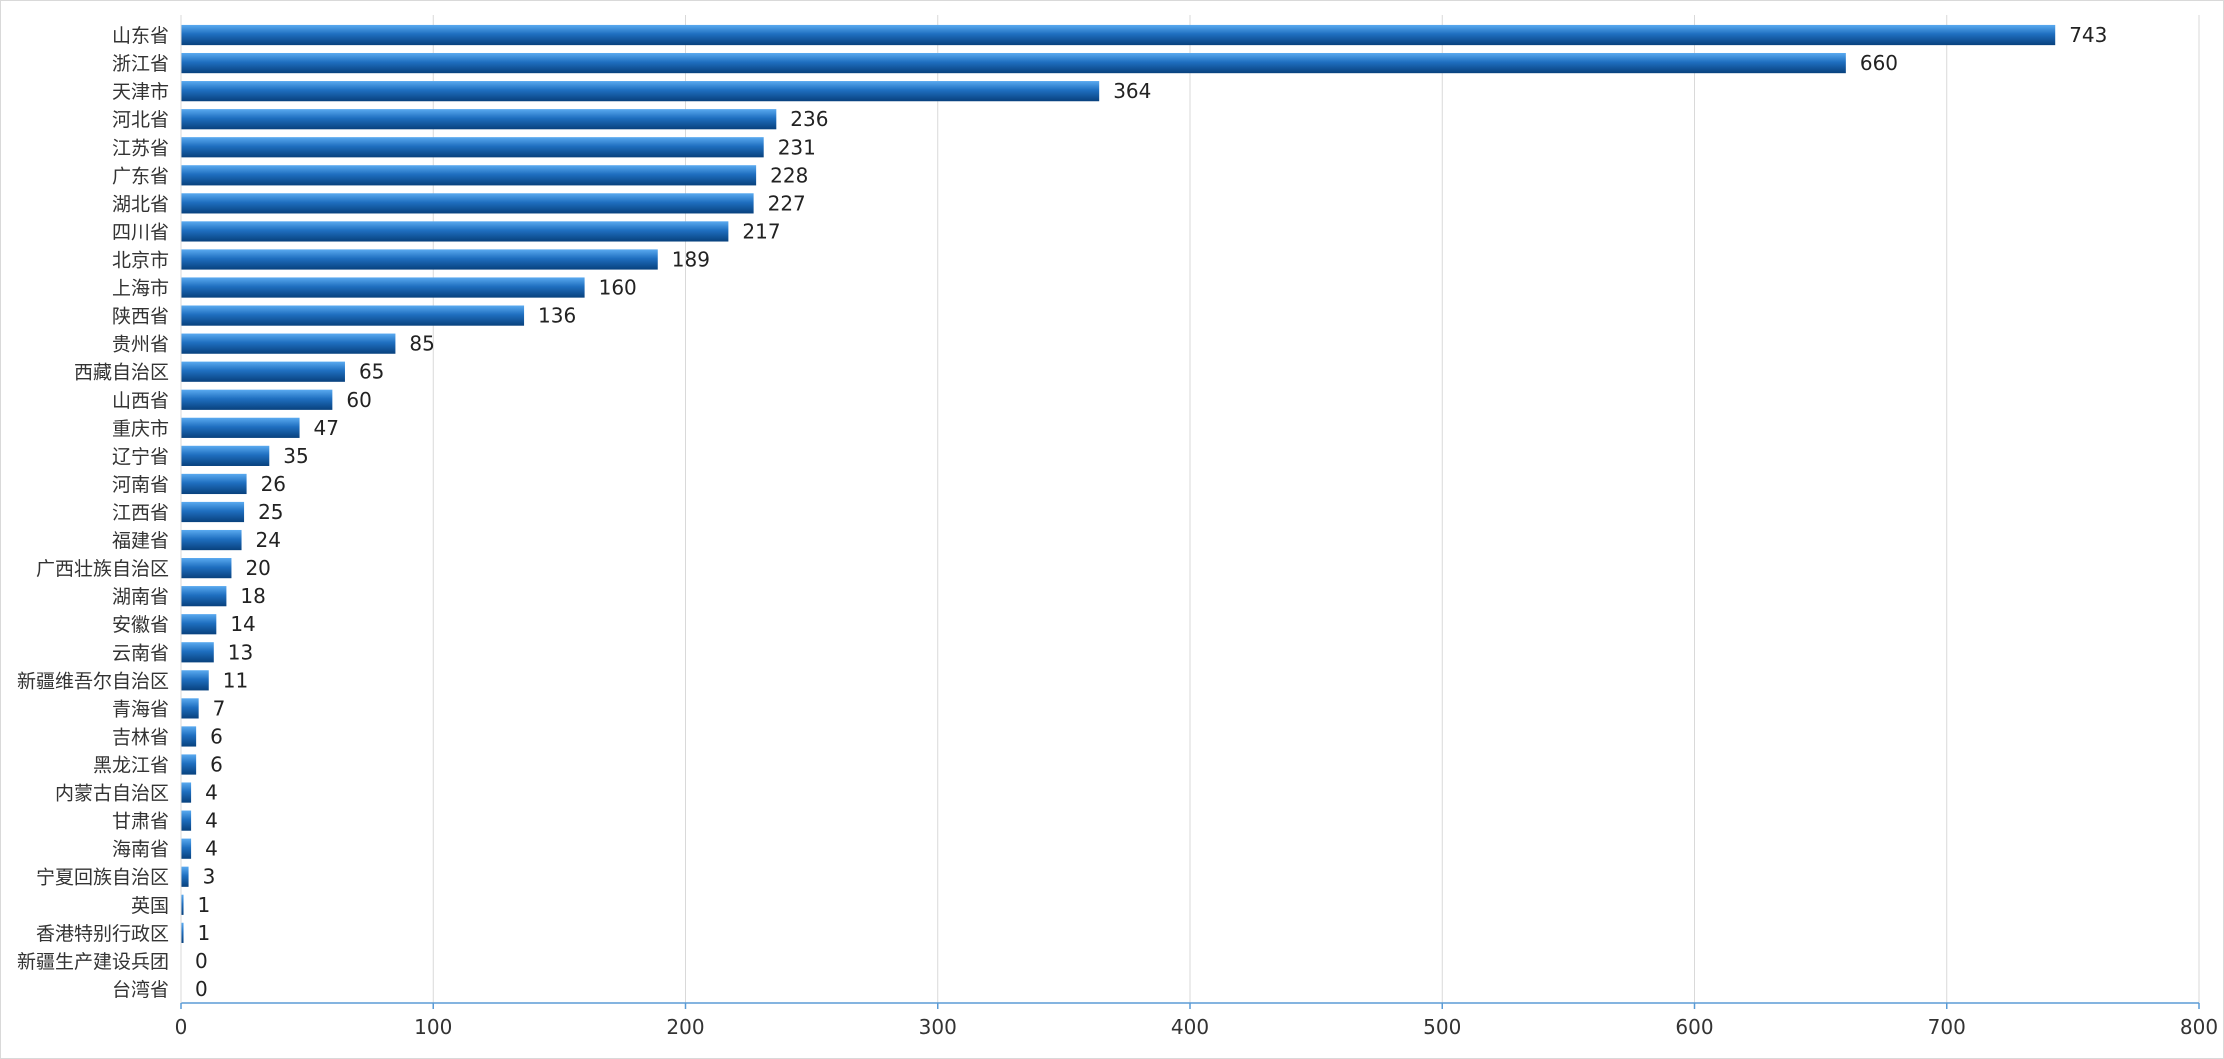 Image resolution: width=2224 pixels, height=1059 pixels. Describe the element at coordinates (121, 373) in the screenshot. I see `category-label-12: 西藏自治区` at that location.